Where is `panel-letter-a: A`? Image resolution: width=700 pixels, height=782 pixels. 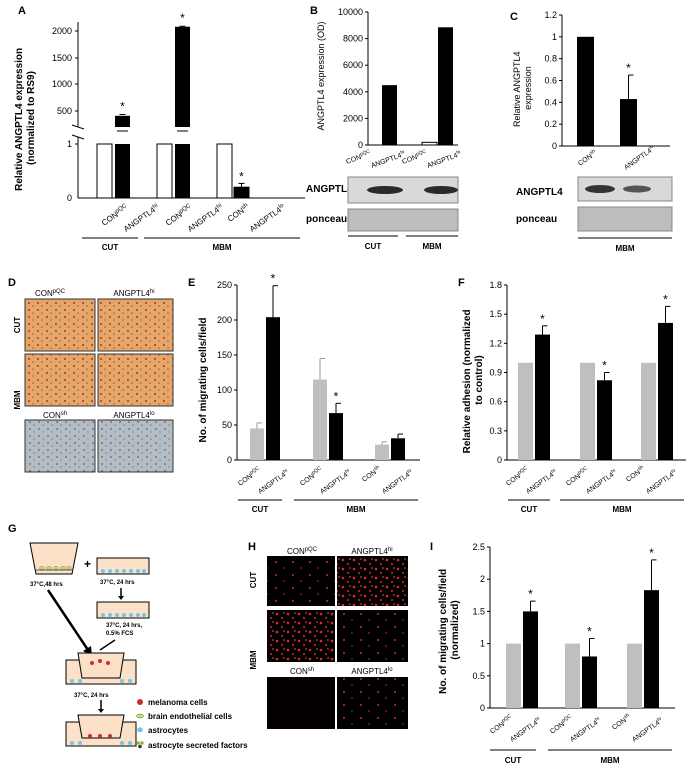 panel-letter-a: A is located at coordinates (22, 11).